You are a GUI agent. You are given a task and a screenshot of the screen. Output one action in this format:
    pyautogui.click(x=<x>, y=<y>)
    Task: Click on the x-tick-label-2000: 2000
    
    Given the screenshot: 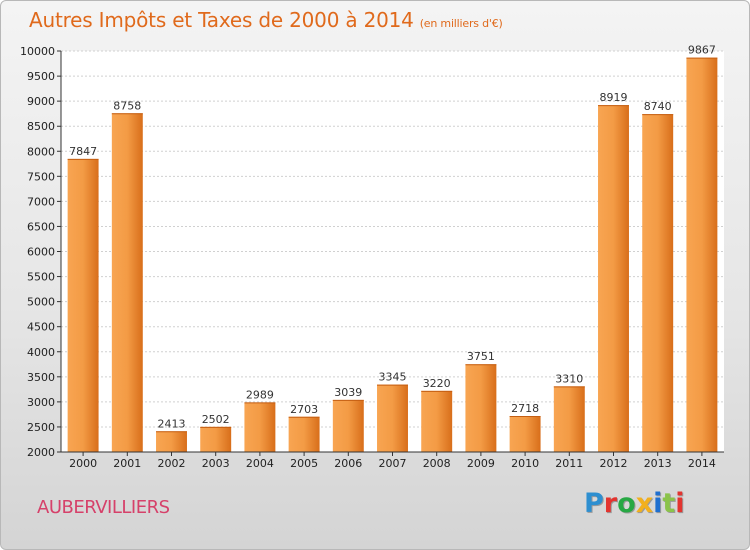 What is the action you would take?
    pyautogui.click(x=83, y=463)
    